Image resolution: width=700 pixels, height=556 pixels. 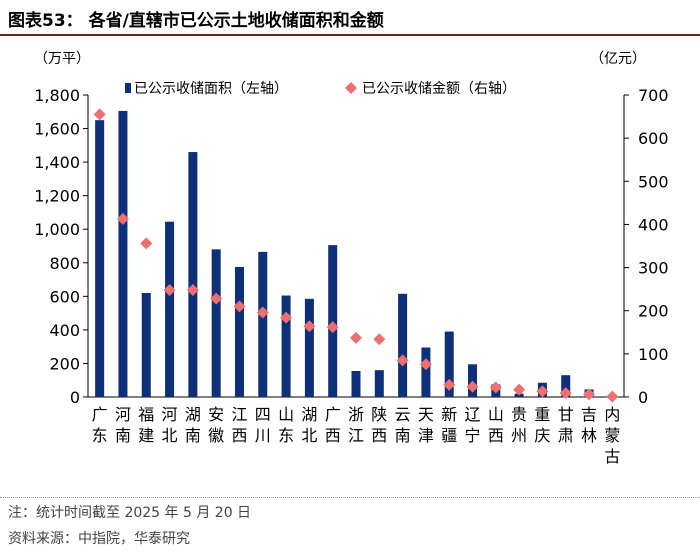 What do you see at coordinates (286, 317) in the screenshot?
I see `marker-山东` at bounding box center [286, 317].